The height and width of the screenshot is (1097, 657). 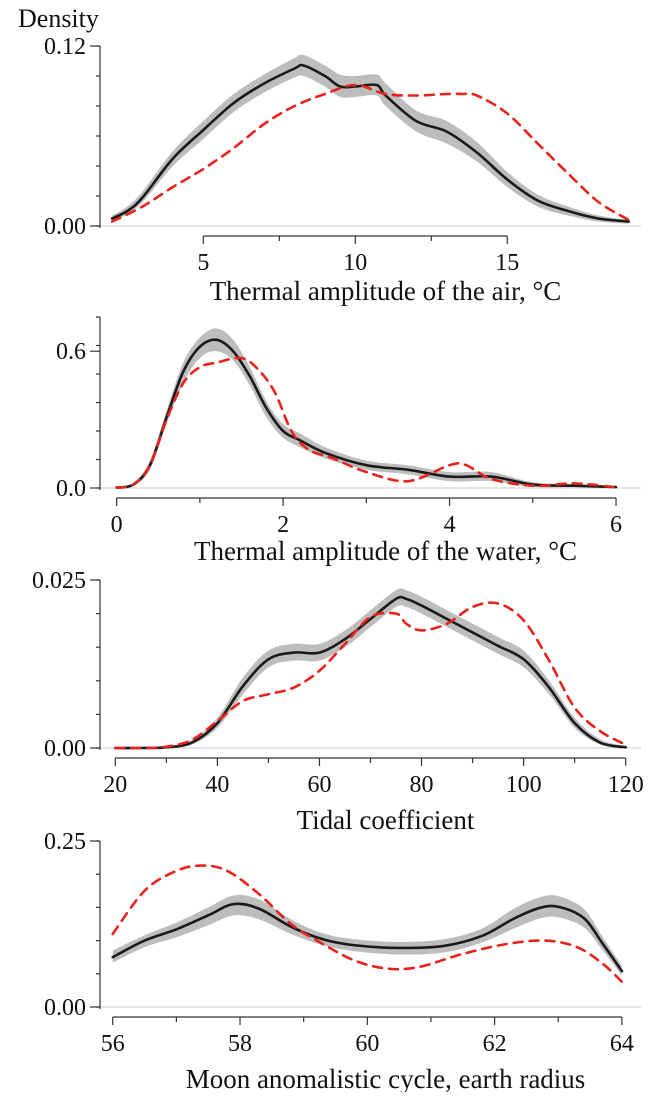 I want to click on y-tick-label: 0.0, so click(x=71, y=489).